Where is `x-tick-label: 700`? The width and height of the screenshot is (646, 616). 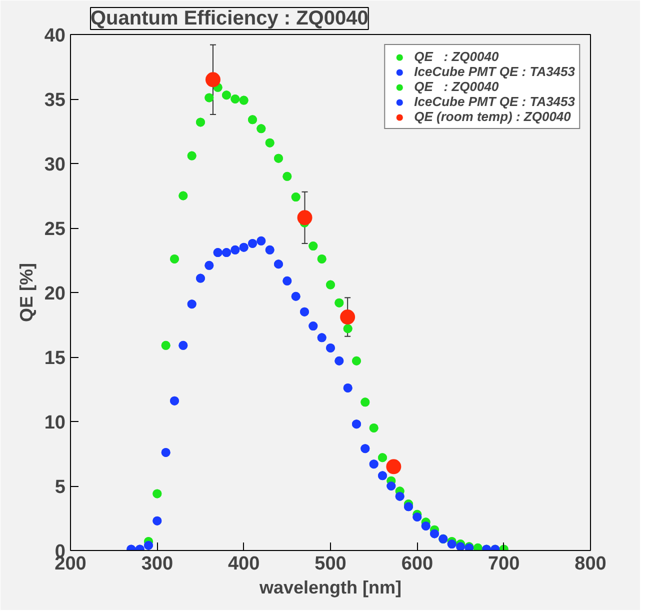
x-tick-label: 700 is located at coordinates (504, 564).